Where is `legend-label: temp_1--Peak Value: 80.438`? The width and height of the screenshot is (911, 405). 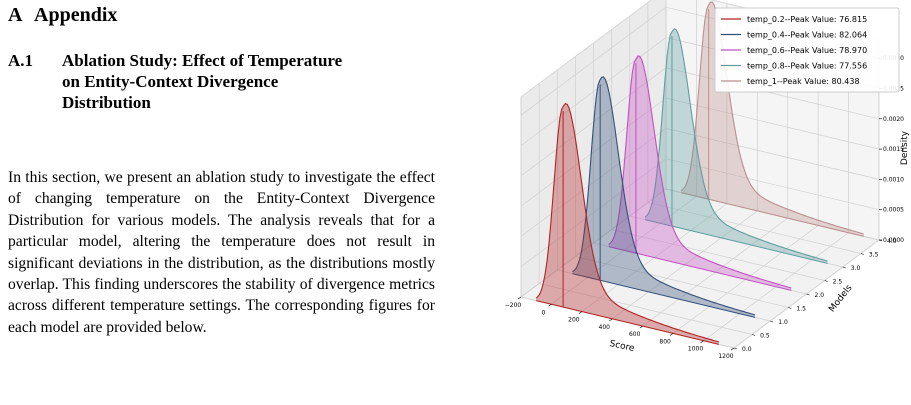
legend-label: temp_1--Peak Value: 80.438 is located at coordinates (803, 81).